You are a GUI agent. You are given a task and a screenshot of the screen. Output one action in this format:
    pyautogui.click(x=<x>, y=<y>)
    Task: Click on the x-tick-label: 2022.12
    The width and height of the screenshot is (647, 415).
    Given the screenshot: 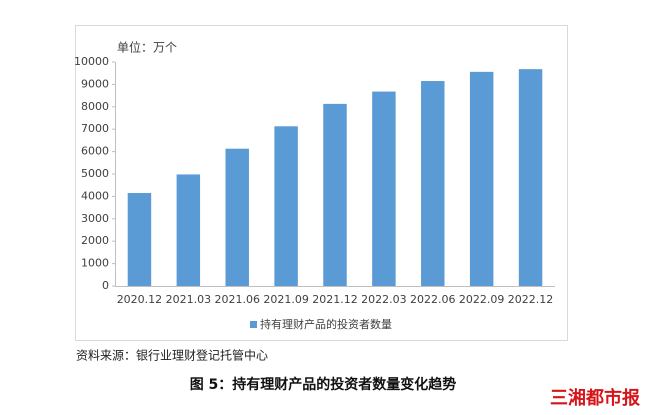 What is the action you would take?
    pyautogui.click(x=531, y=299)
    